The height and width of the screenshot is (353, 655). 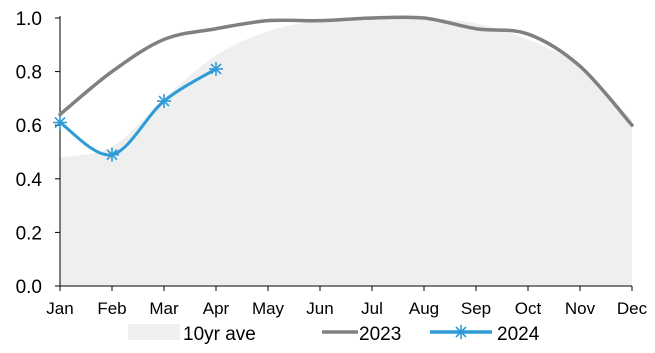 I want to click on x-tick-label: Dec, so click(x=632, y=308).